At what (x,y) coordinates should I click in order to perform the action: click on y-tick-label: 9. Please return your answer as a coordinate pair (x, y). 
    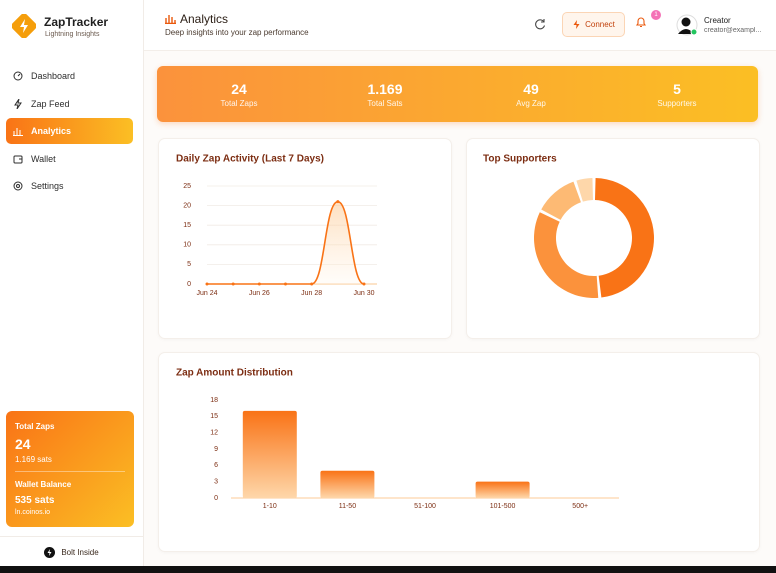
    Looking at the image, I should click on (216, 449).